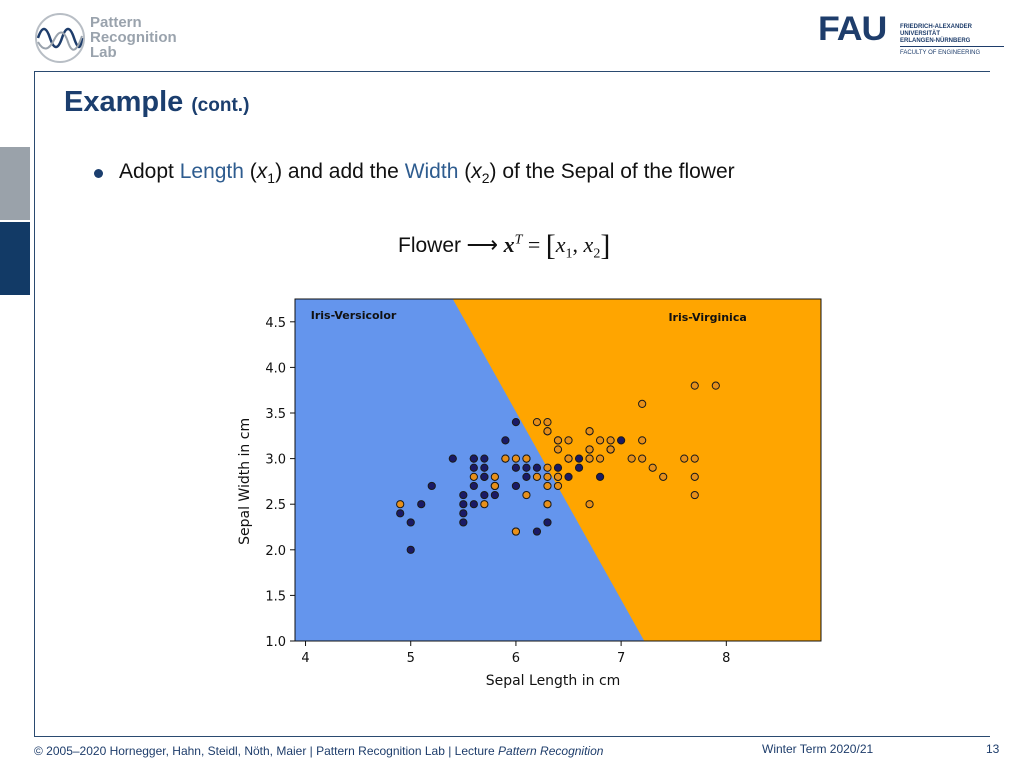 This screenshot has height=768, width=1024. What do you see at coordinates (993, 749) in the screenshot?
I see `page-number: 13` at bounding box center [993, 749].